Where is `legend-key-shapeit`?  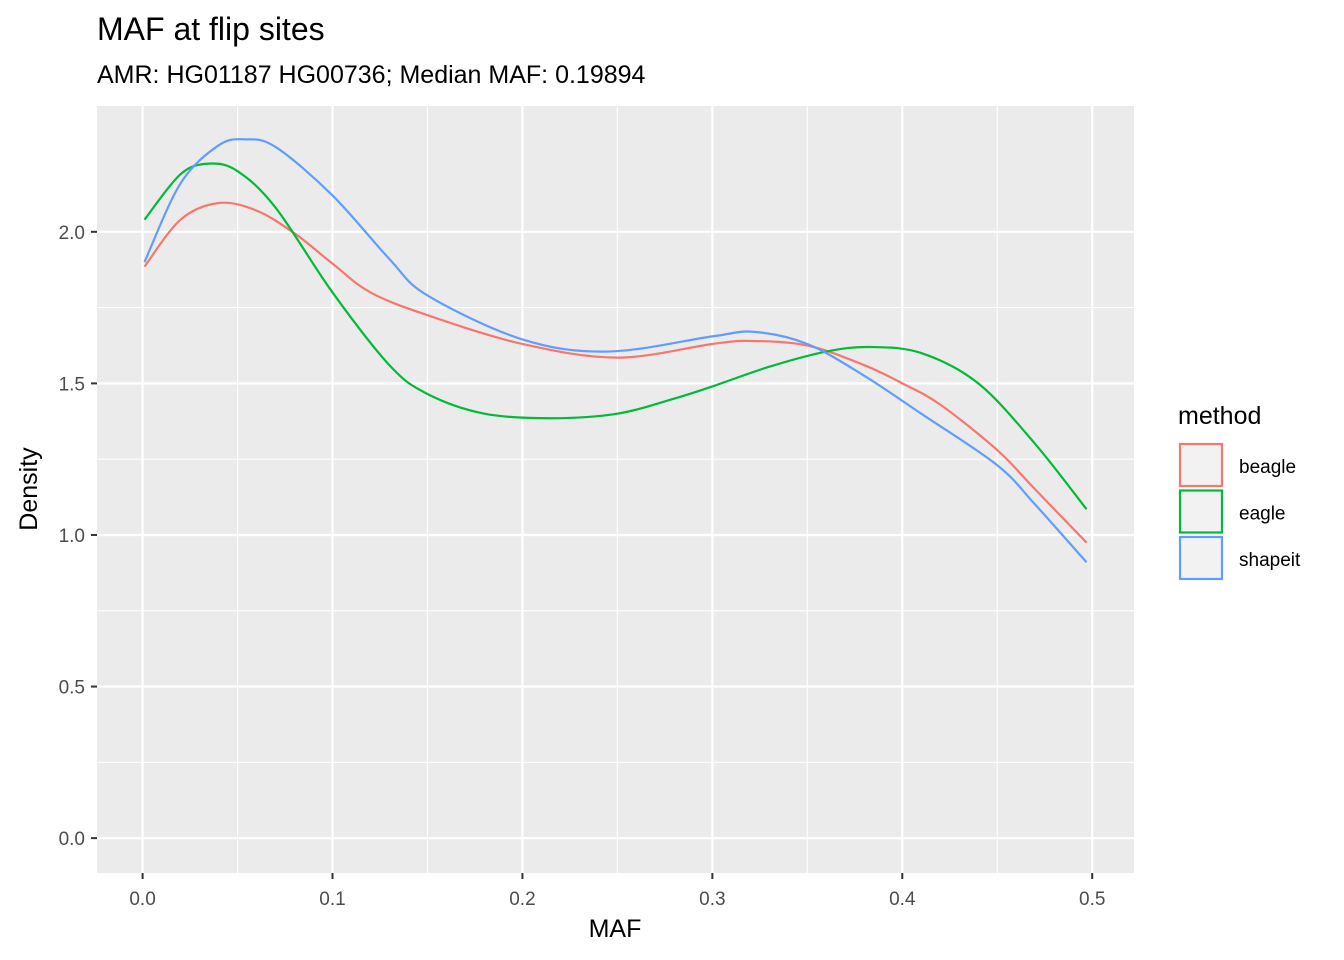
legend-key-shapeit is located at coordinates (1201, 558).